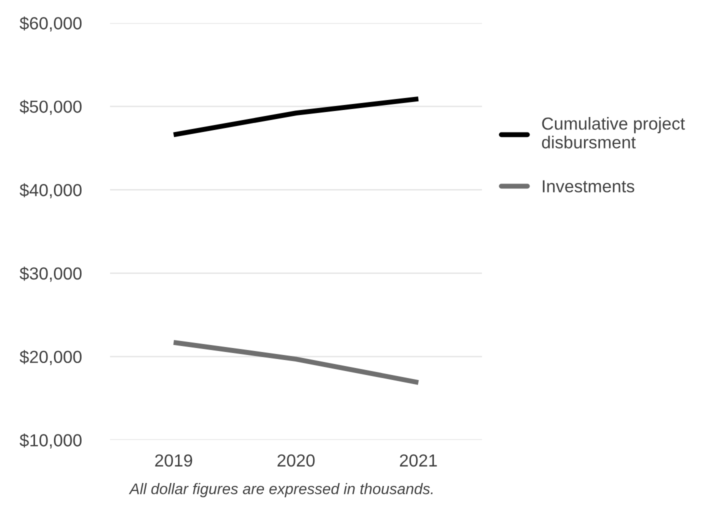  I want to click on x-tick-label: 2019, so click(173, 460).